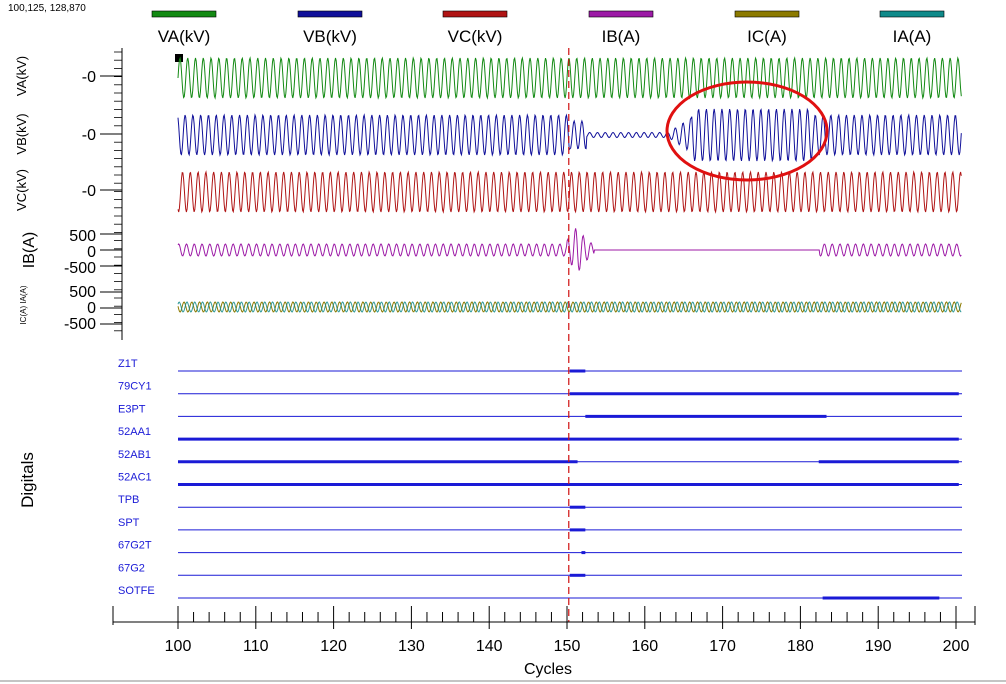  What do you see at coordinates (475, 14) in the screenshot?
I see `legend-swatch-vc` at bounding box center [475, 14].